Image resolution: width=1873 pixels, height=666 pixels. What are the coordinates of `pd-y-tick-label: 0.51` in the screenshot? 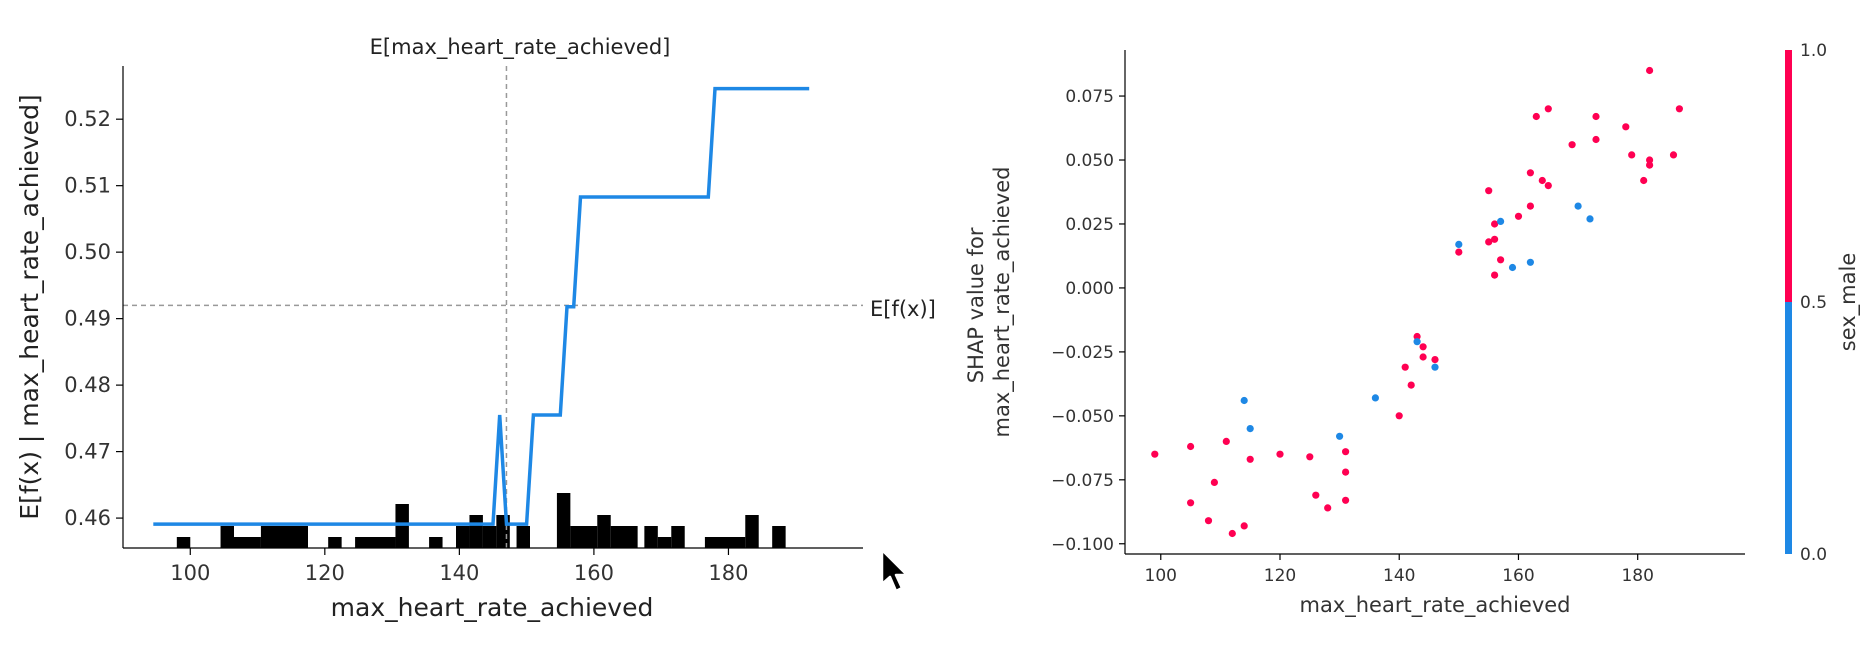 It's located at (87, 186).